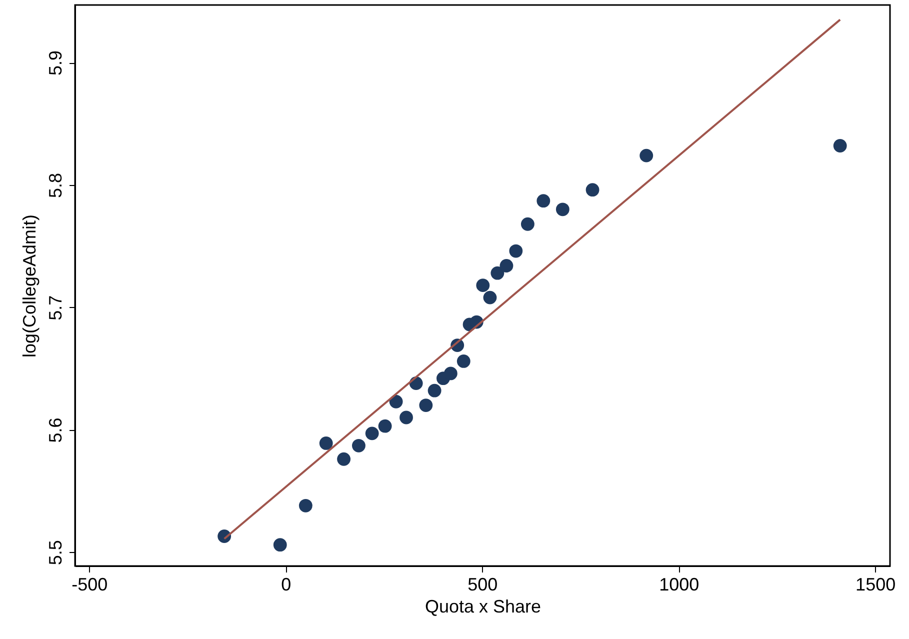 This screenshot has height=639, width=909. What do you see at coordinates (483, 584) in the screenshot?
I see `x-tick-label: 500` at bounding box center [483, 584].